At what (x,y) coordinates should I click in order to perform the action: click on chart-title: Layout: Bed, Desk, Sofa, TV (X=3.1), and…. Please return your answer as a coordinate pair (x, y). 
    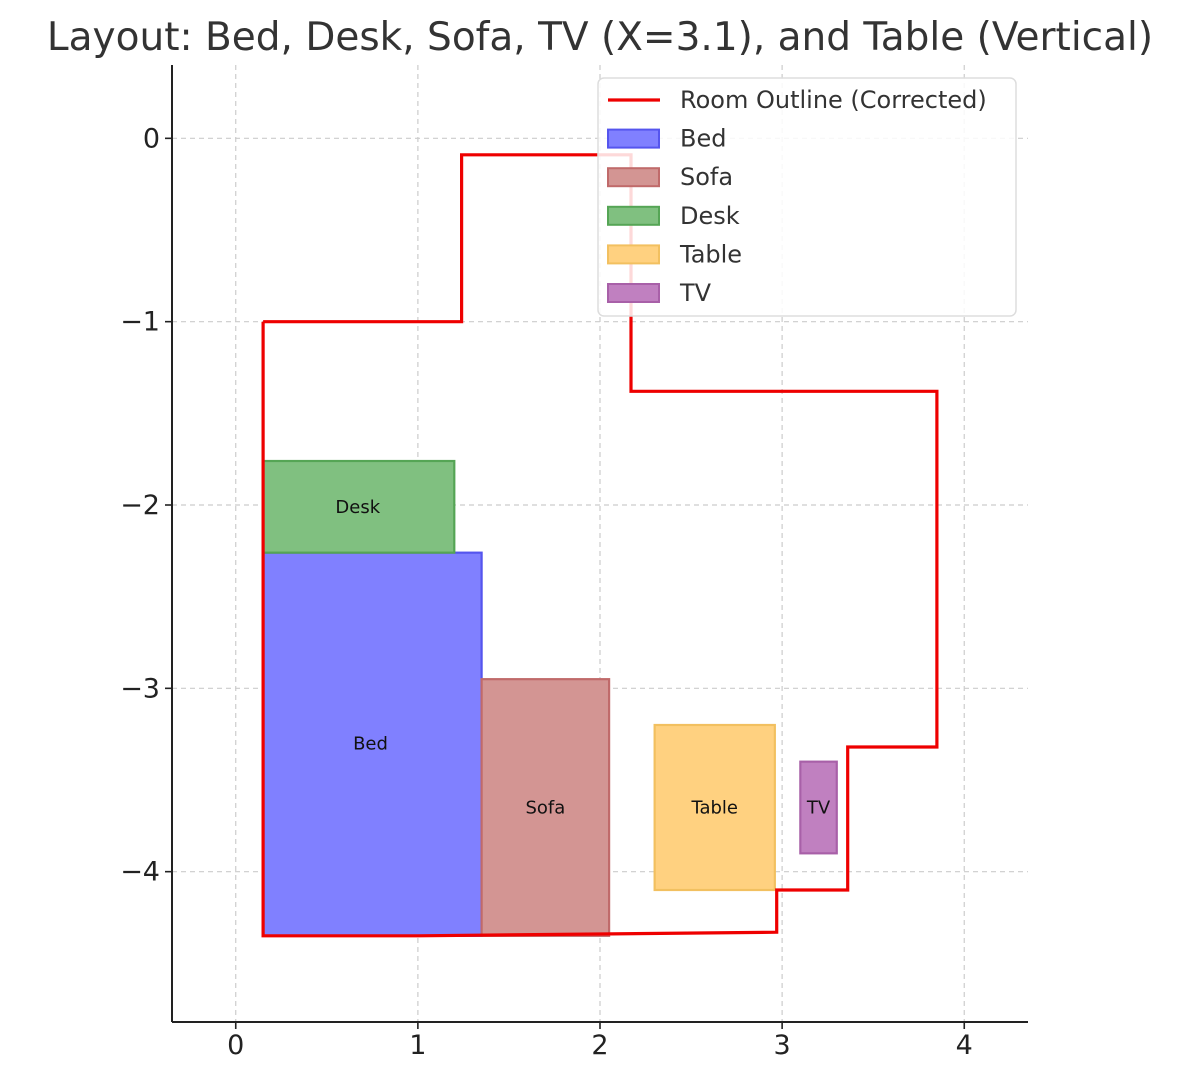
    Looking at the image, I should click on (600, 37).